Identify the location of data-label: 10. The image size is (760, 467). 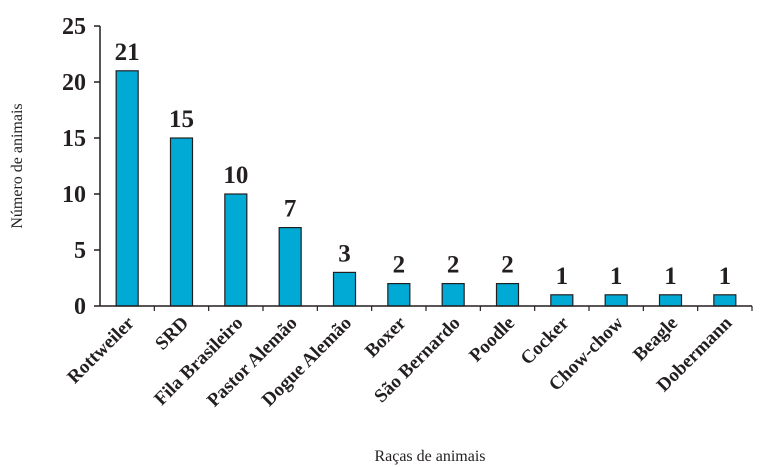
(235, 175).